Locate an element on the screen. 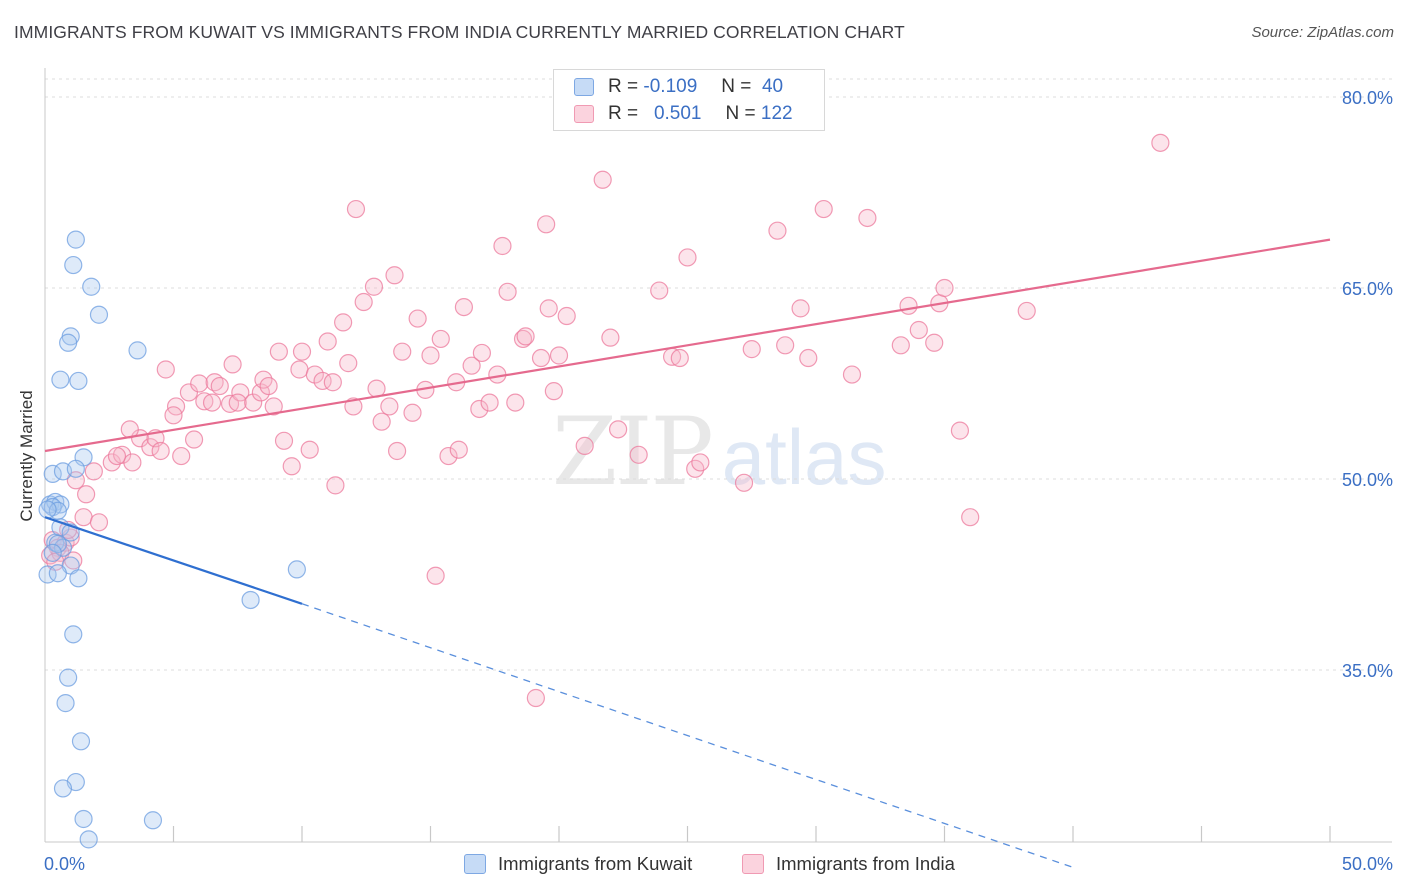 The width and height of the screenshot is (1406, 892). bottom-legend-swatch-kuwait is located at coordinates (475, 864).